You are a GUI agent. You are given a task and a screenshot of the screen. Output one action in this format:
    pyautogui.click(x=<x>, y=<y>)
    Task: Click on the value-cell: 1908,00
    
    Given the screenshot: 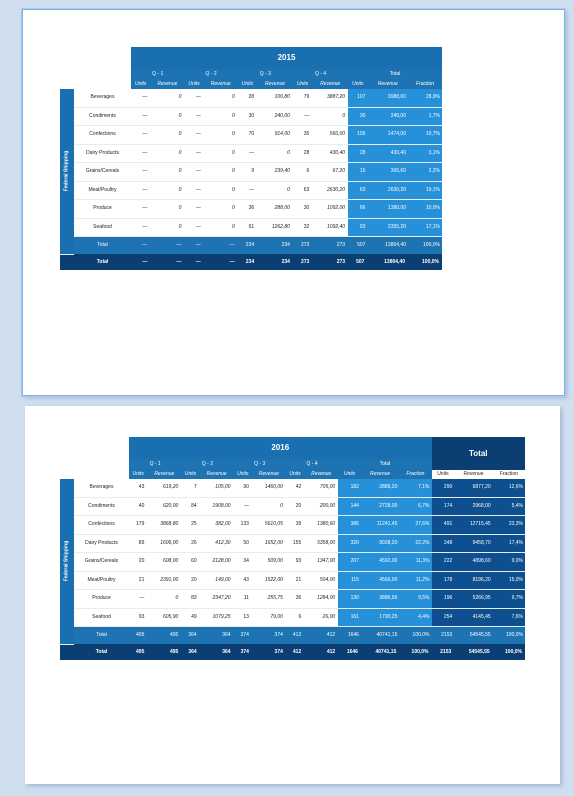 What is the action you would take?
    pyautogui.click(x=216, y=506)
    